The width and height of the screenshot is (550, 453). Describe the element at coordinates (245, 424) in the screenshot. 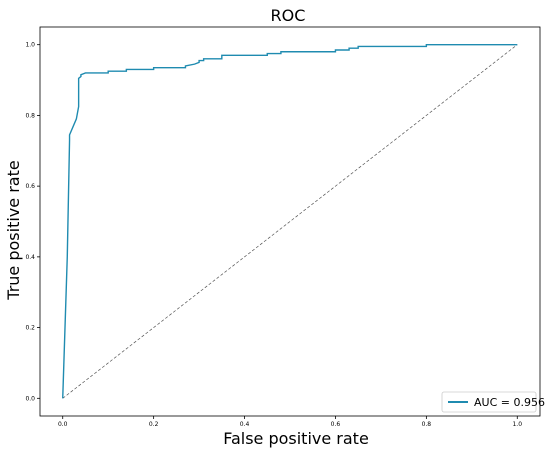

I see `x-tick-label: 0.4` at that location.